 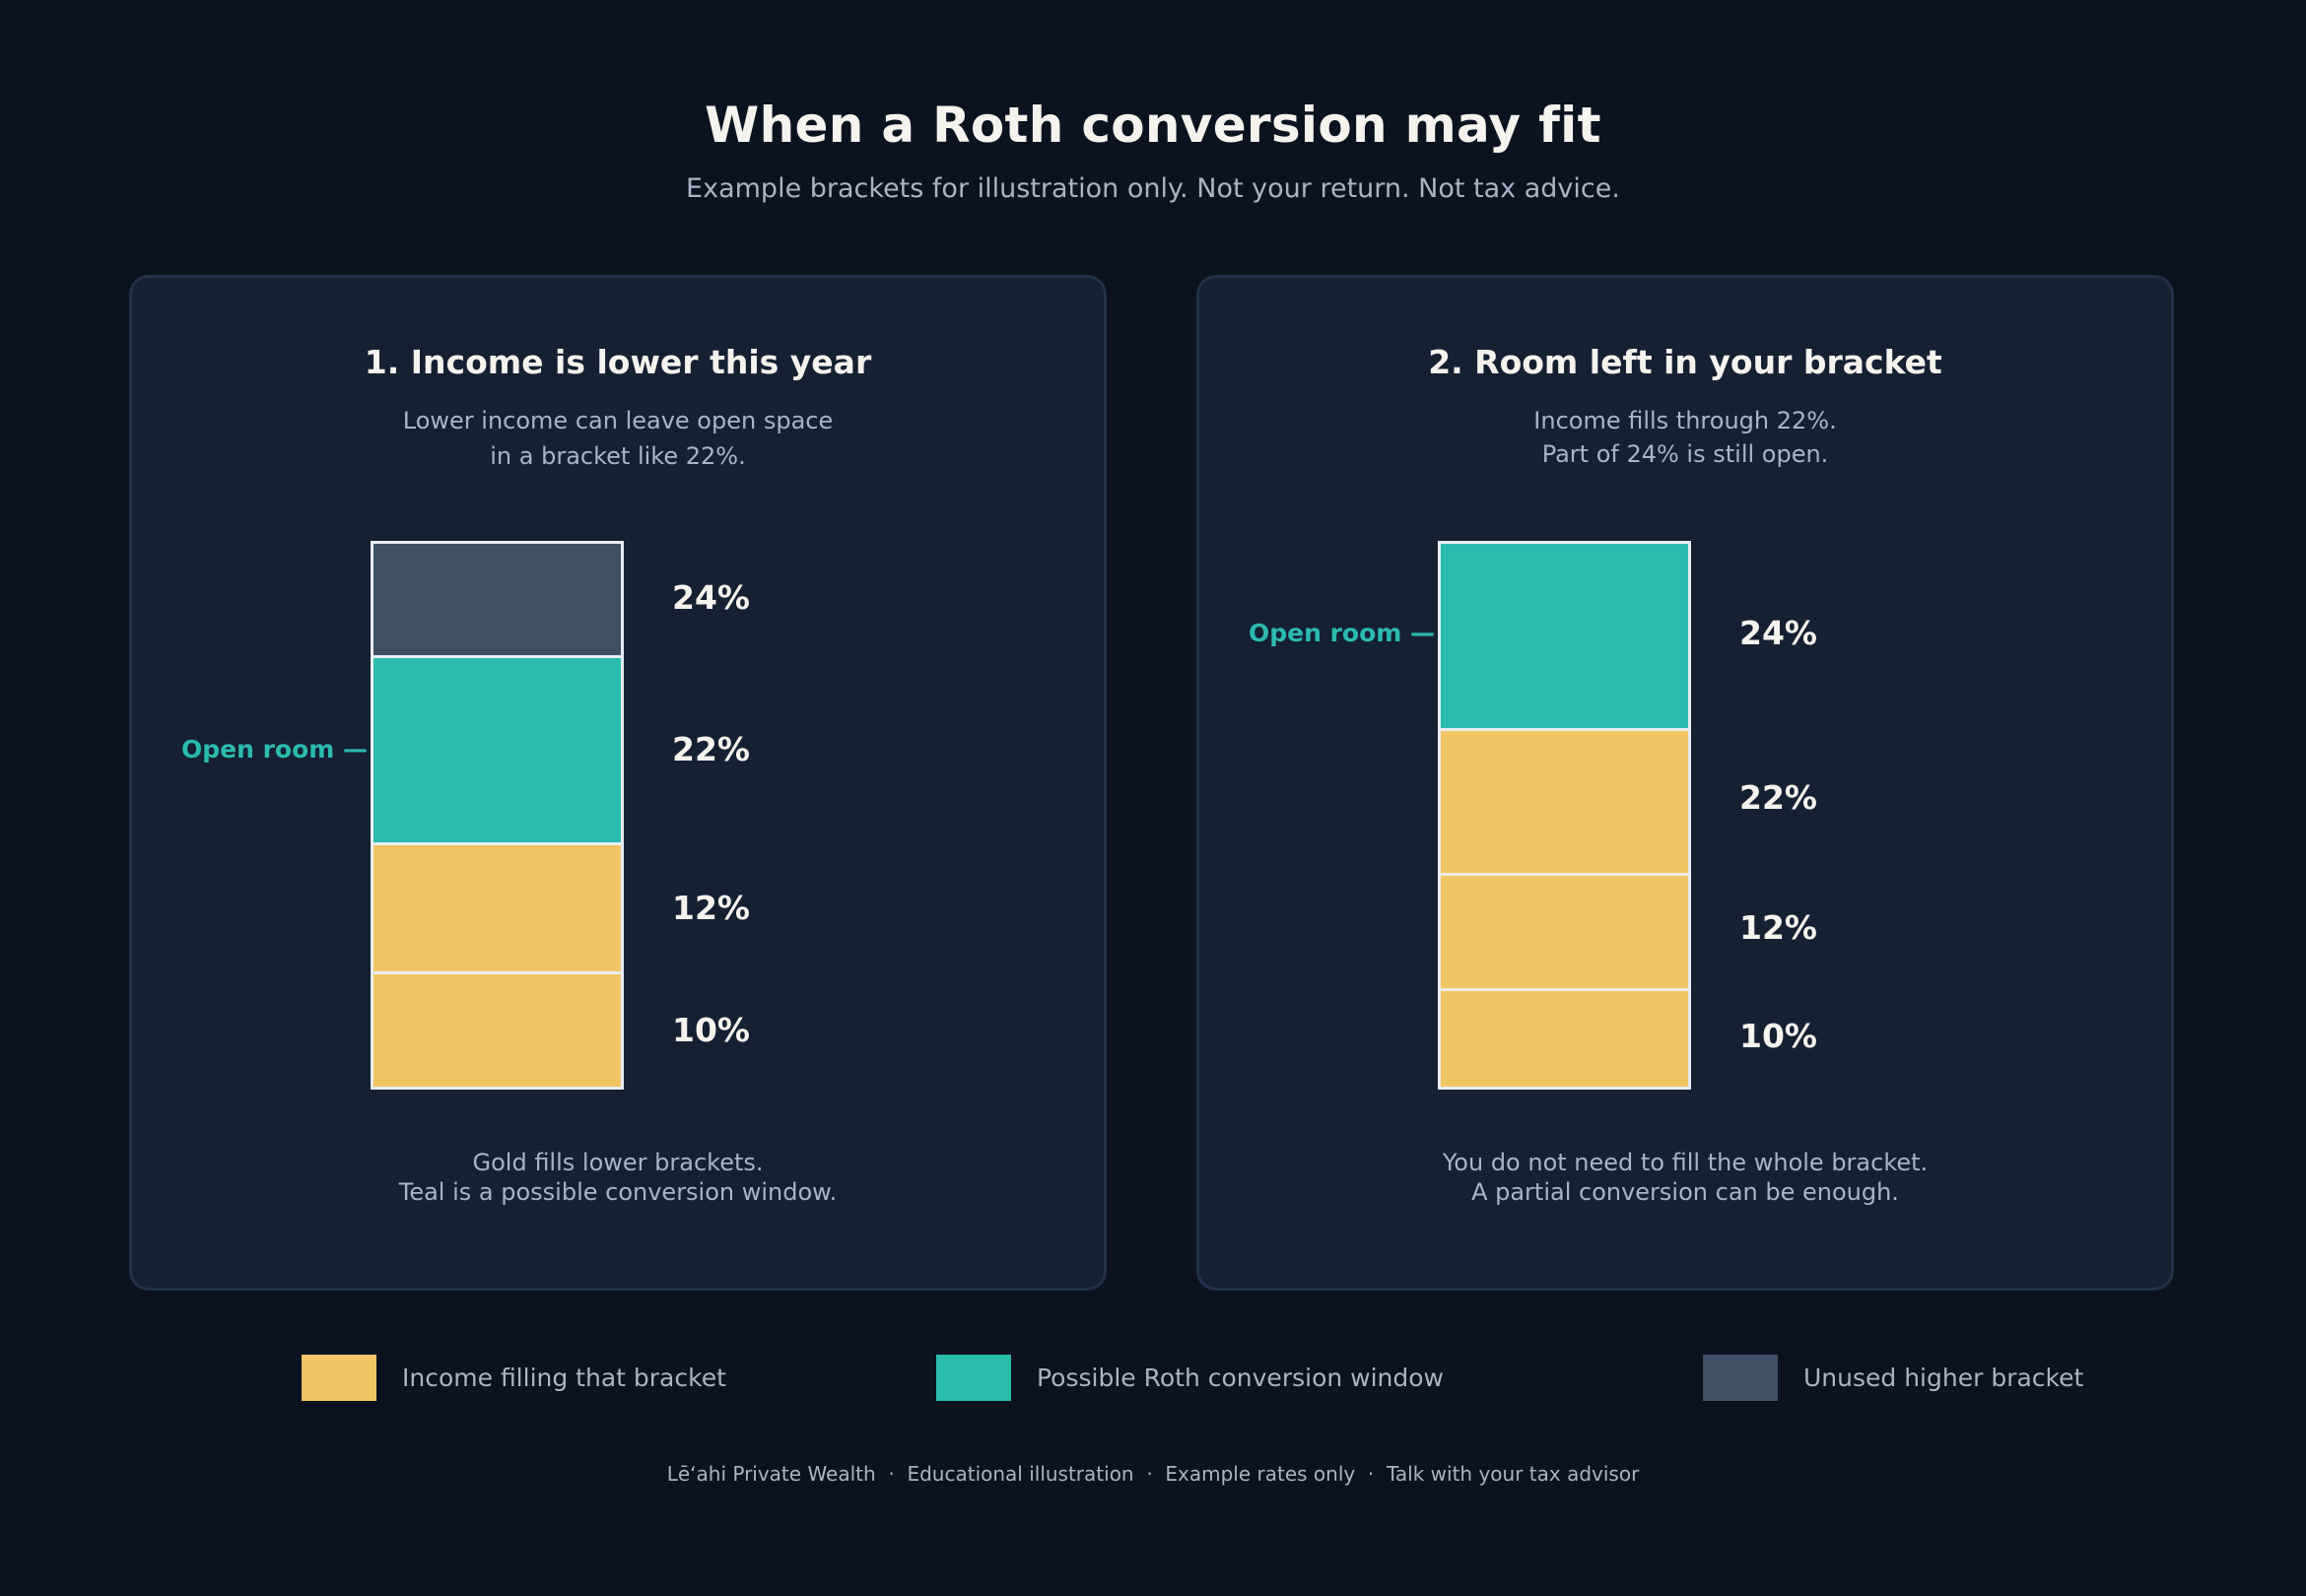 What do you see at coordinates (618, 456) in the screenshot?
I see `panel-description-line-2: in a bracket like 22%.` at bounding box center [618, 456].